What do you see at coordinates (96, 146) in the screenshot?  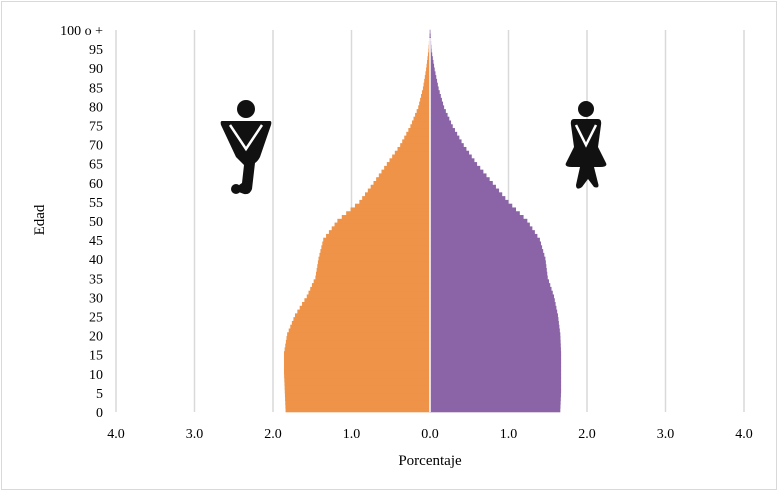 I see `y-tick-label-14: 70` at bounding box center [96, 146].